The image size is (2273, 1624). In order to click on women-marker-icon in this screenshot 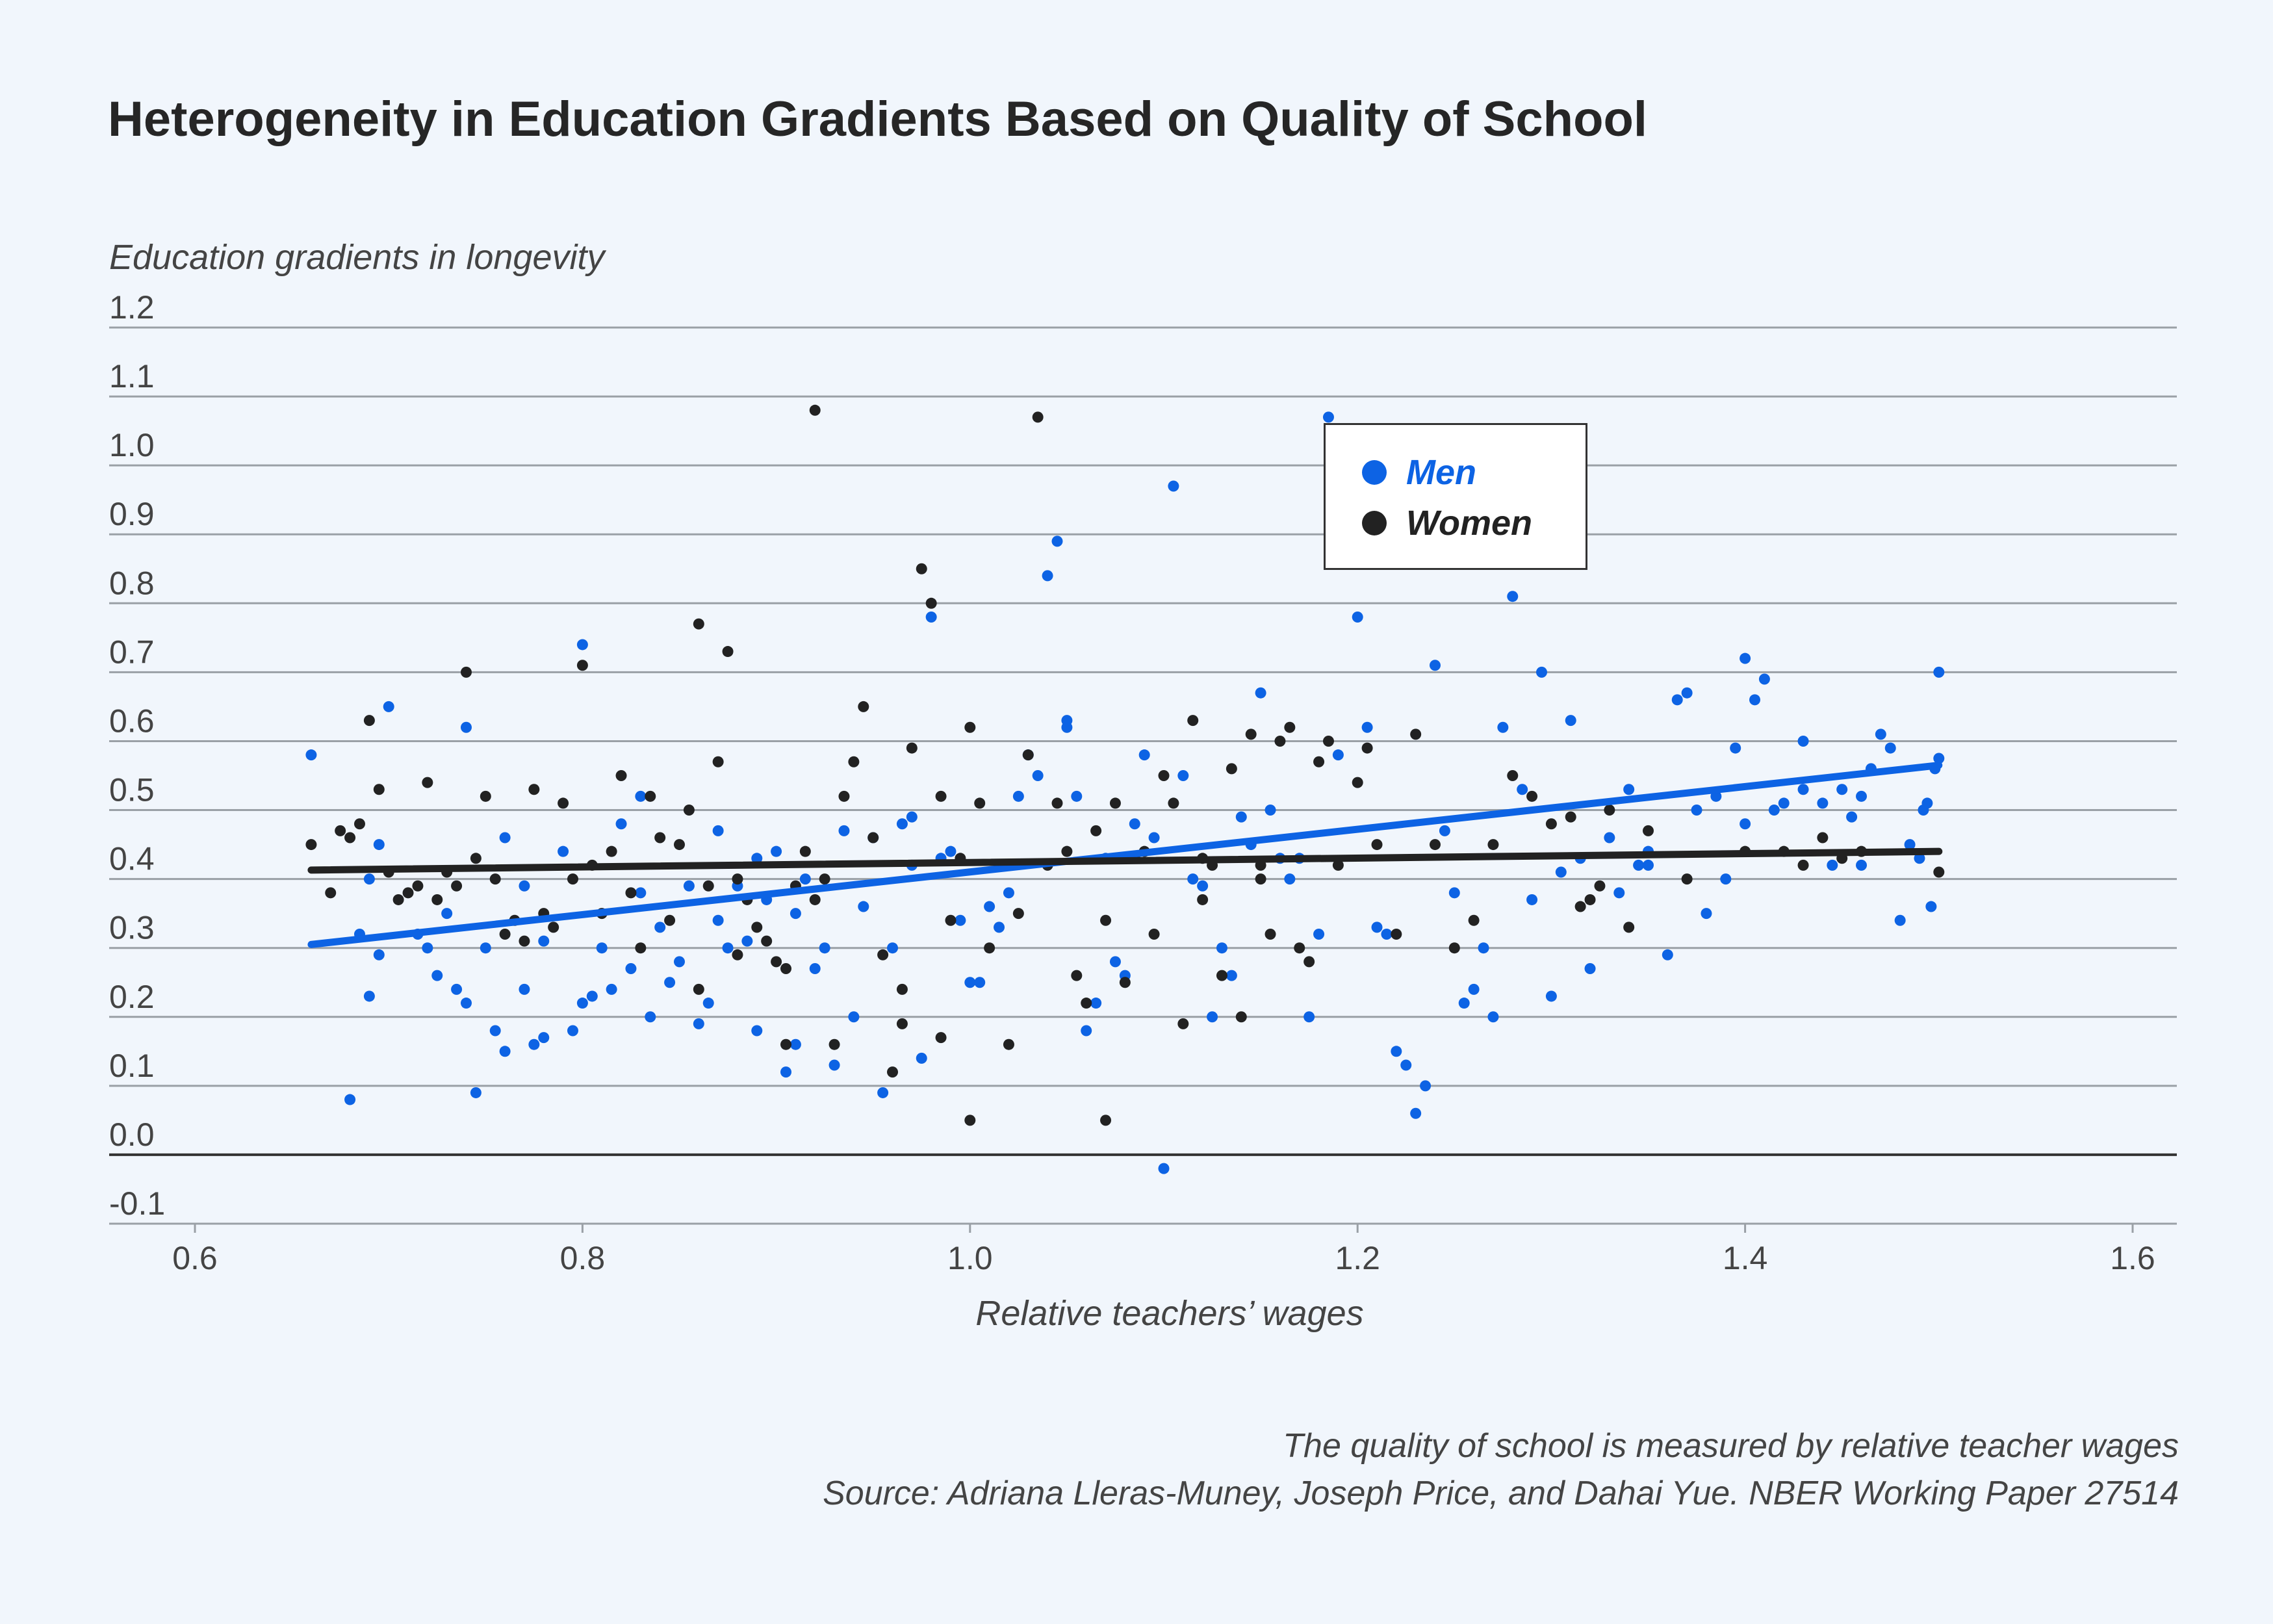, I will do `click(1374, 523)`.